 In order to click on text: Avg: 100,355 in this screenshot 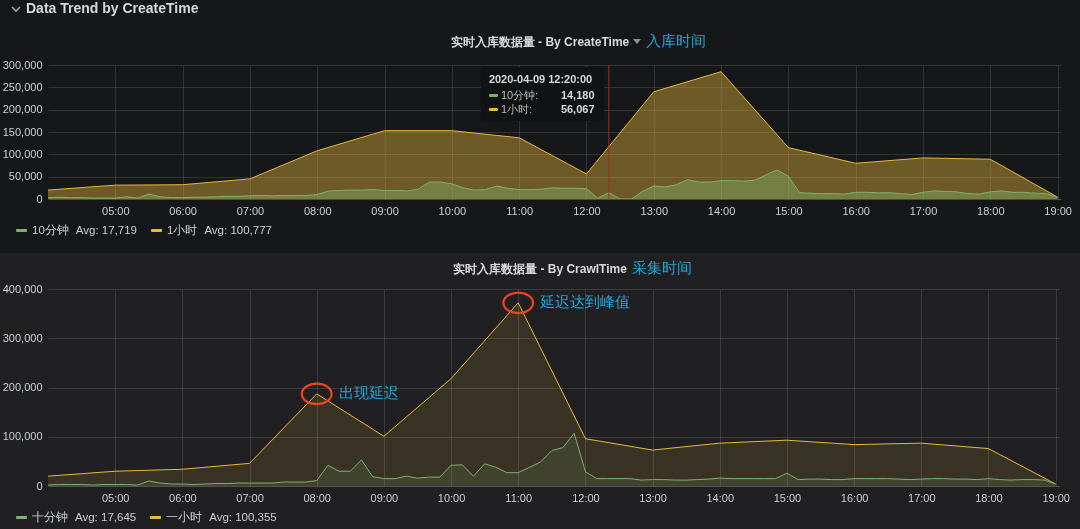, I will do `click(243, 517)`.